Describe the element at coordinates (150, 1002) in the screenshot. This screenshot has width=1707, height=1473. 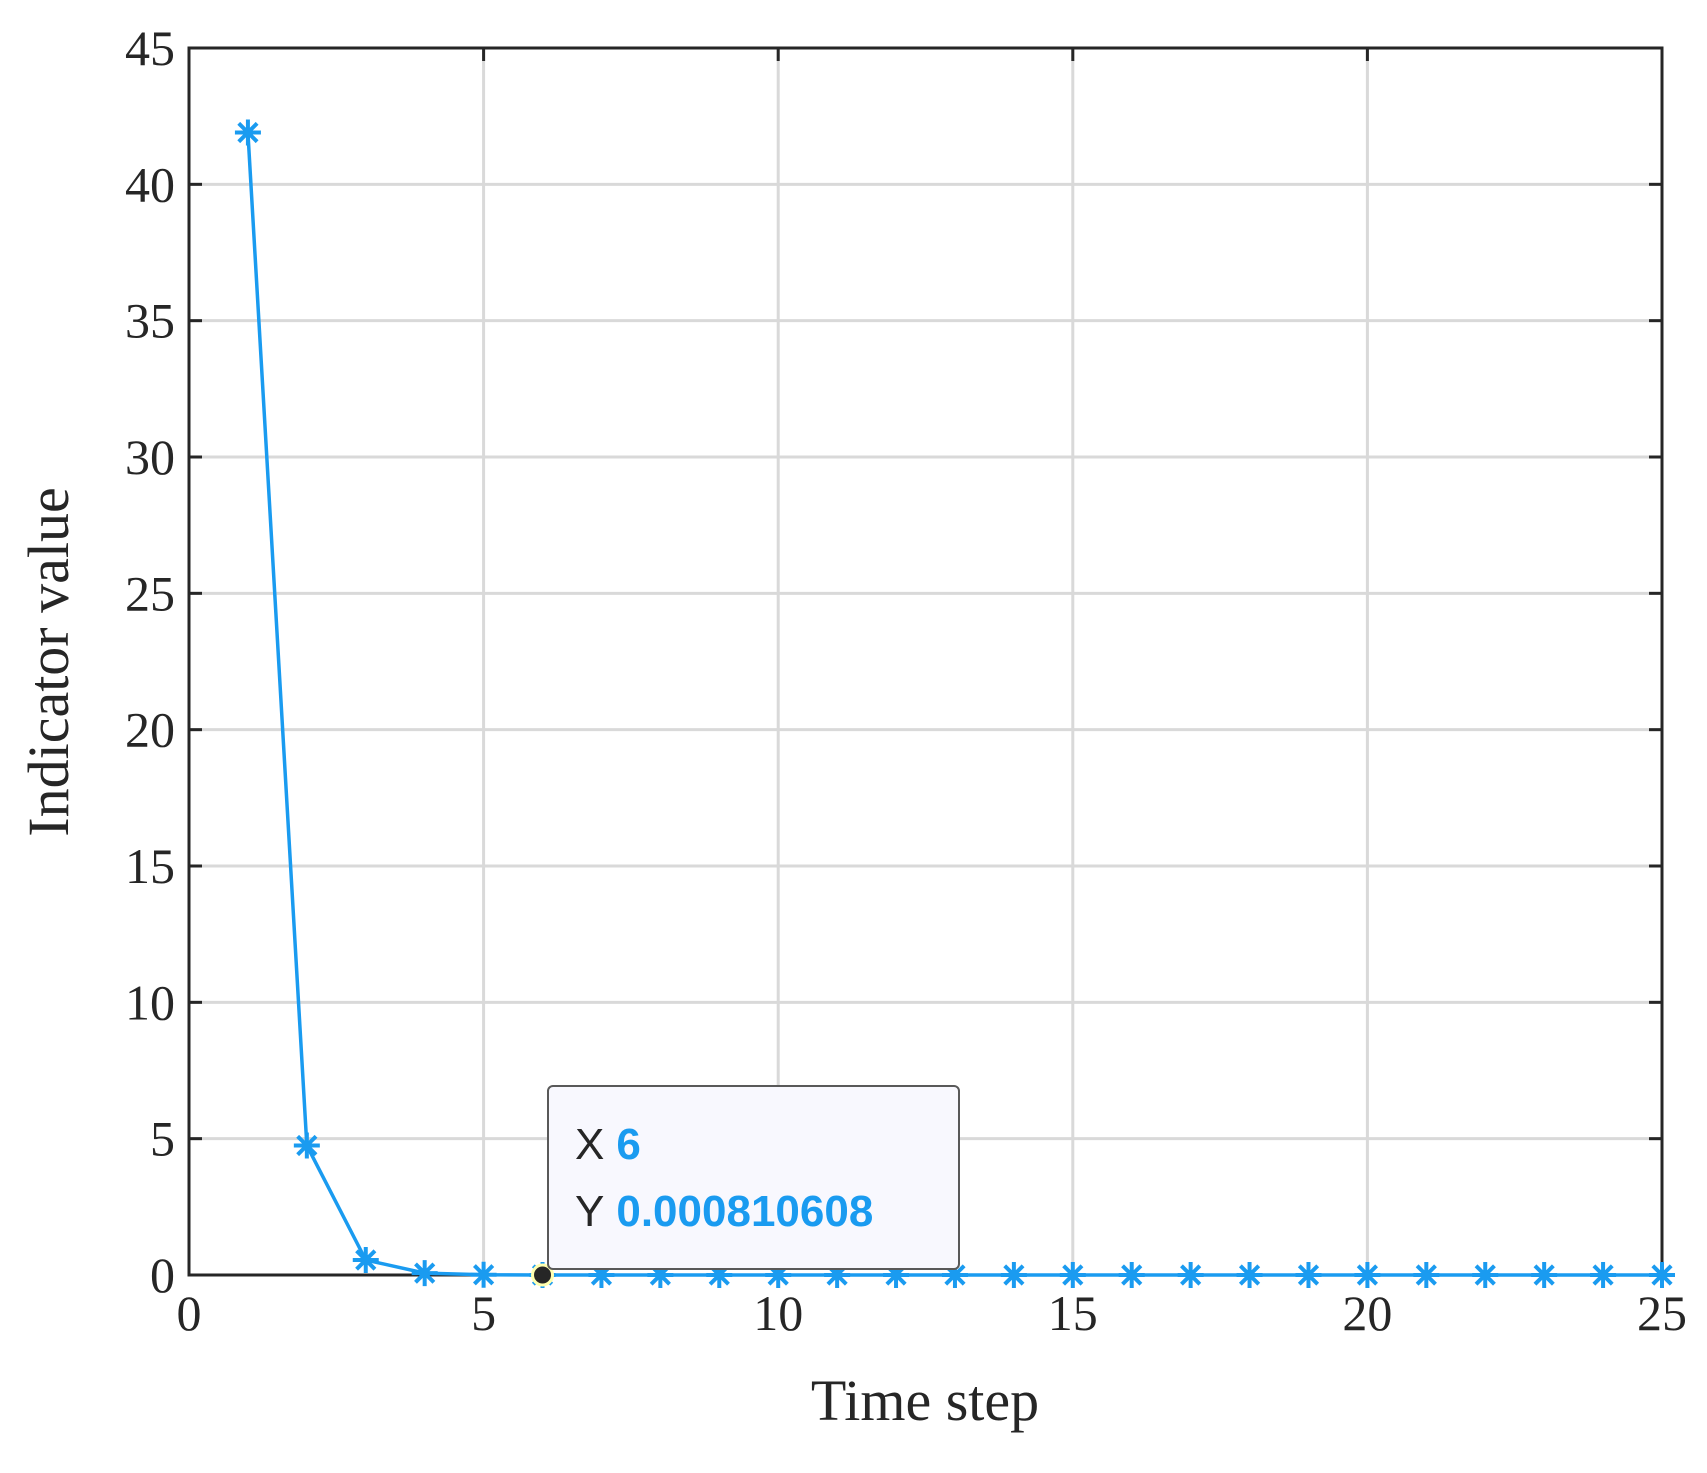
I see `y-tick-label: 10` at that location.